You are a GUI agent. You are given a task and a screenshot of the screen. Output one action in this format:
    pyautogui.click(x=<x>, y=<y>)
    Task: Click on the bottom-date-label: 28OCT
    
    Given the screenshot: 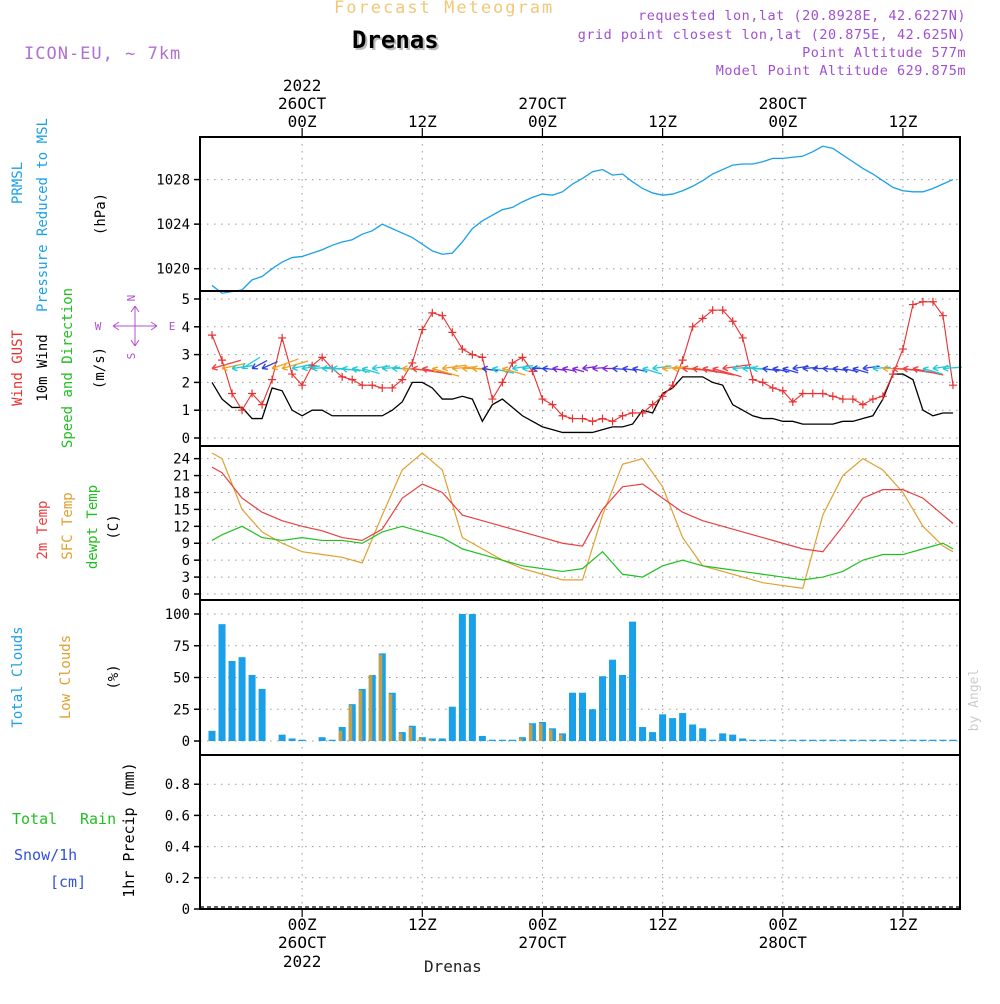 What is the action you would take?
    pyautogui.click(x=783, y=942)
    